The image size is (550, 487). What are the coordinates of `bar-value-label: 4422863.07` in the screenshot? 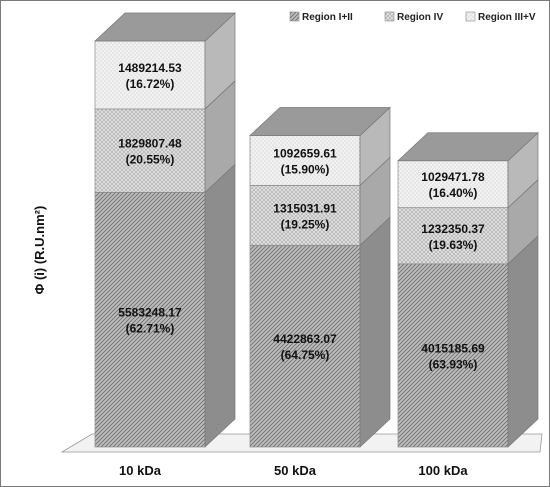 It's located at (305, 339).